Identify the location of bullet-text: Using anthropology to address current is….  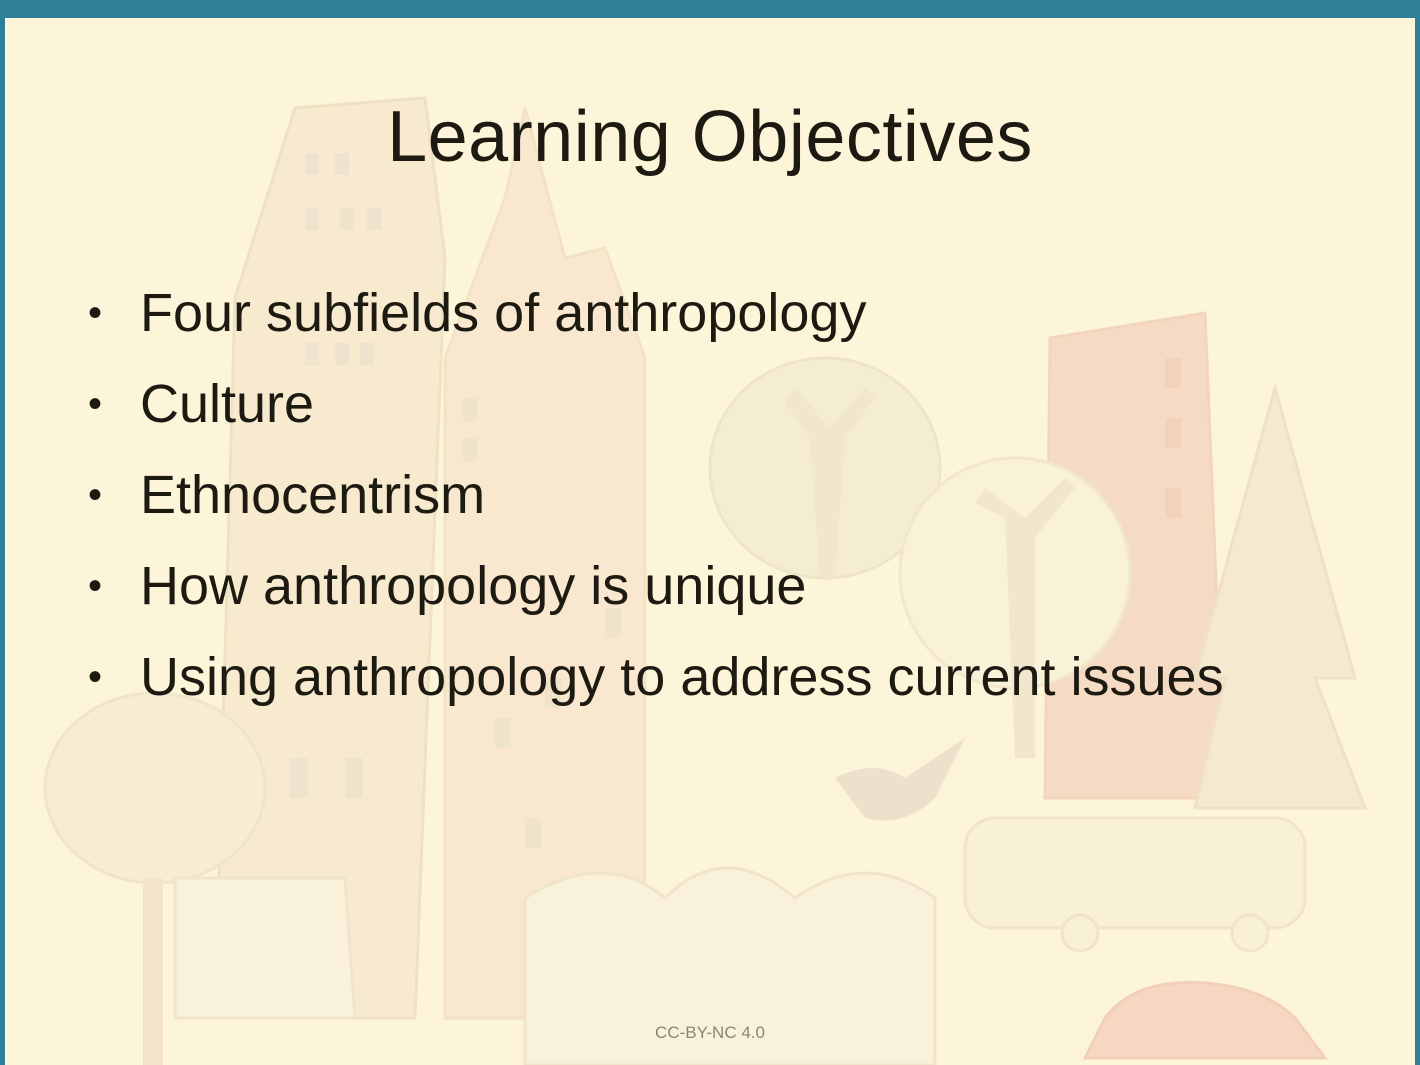
(682, 677).